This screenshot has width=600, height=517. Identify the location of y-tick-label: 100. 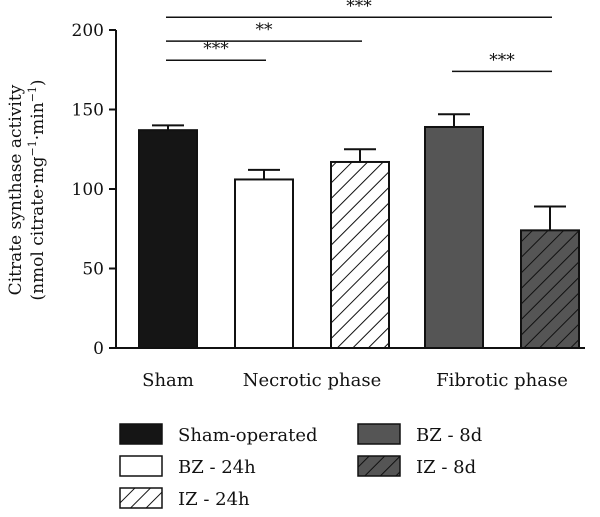
(88, 190).